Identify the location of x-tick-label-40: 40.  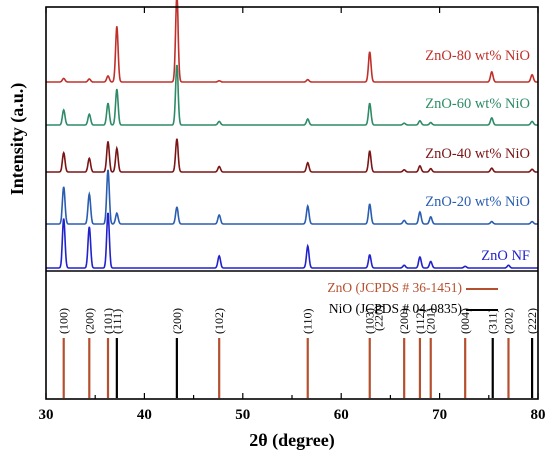
(144, 415).